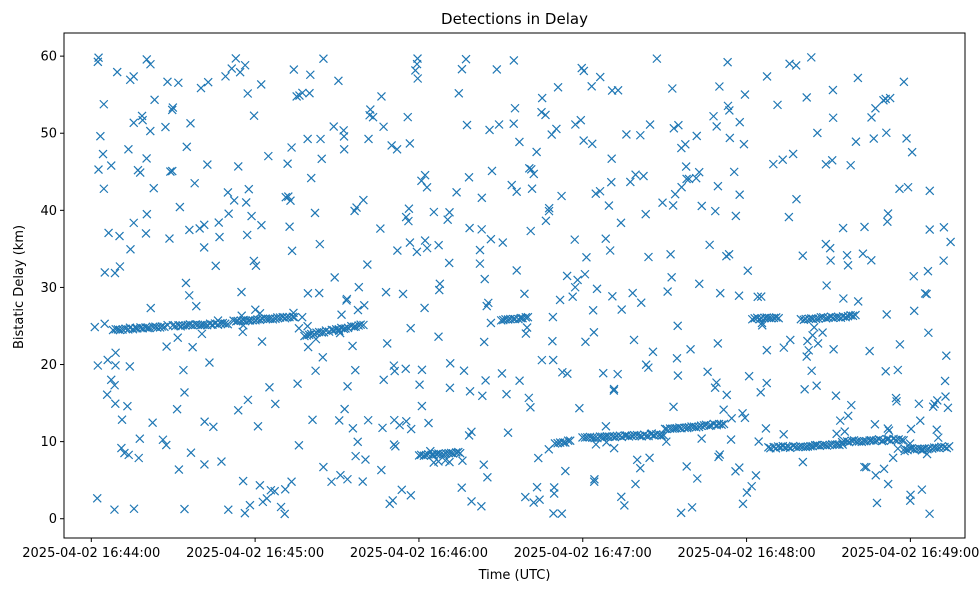 The width and height of the screenshot is (979, 590). Describe the element at coordinates (48, 442) in the screenshot. I see `y-tick-label: 10` at that location.